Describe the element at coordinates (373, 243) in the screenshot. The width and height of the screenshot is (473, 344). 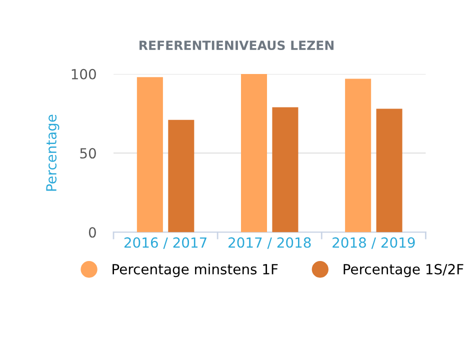
I see `x-tick-label: 2018 / 2019` at that location.